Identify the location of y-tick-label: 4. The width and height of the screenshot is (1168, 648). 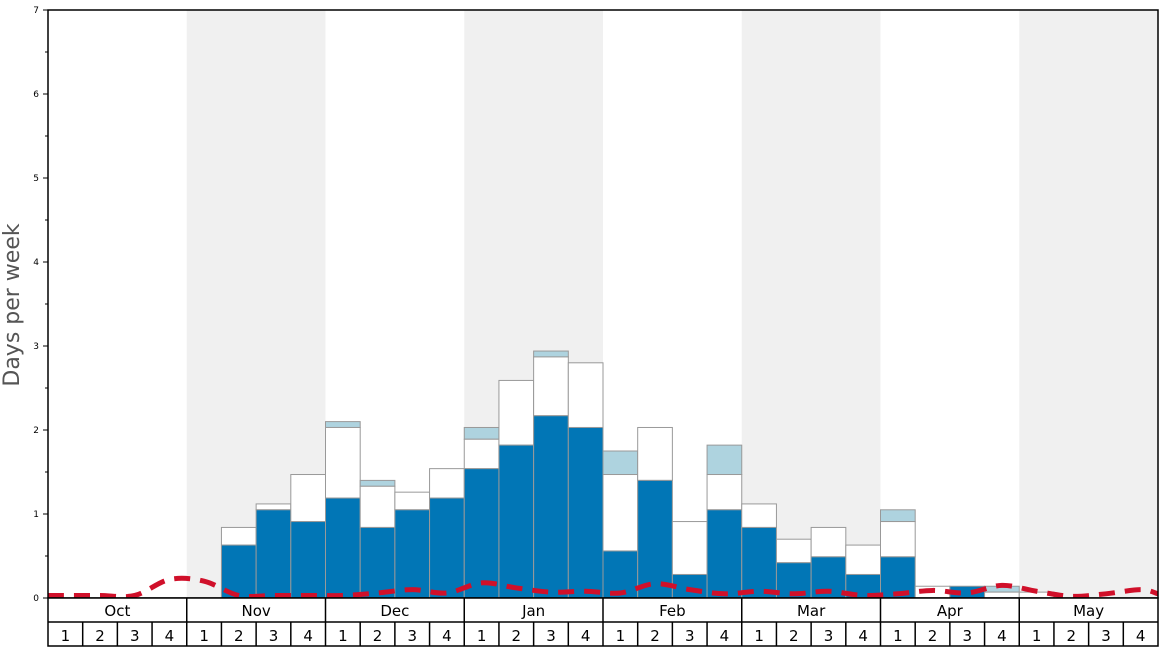
(36, 263).